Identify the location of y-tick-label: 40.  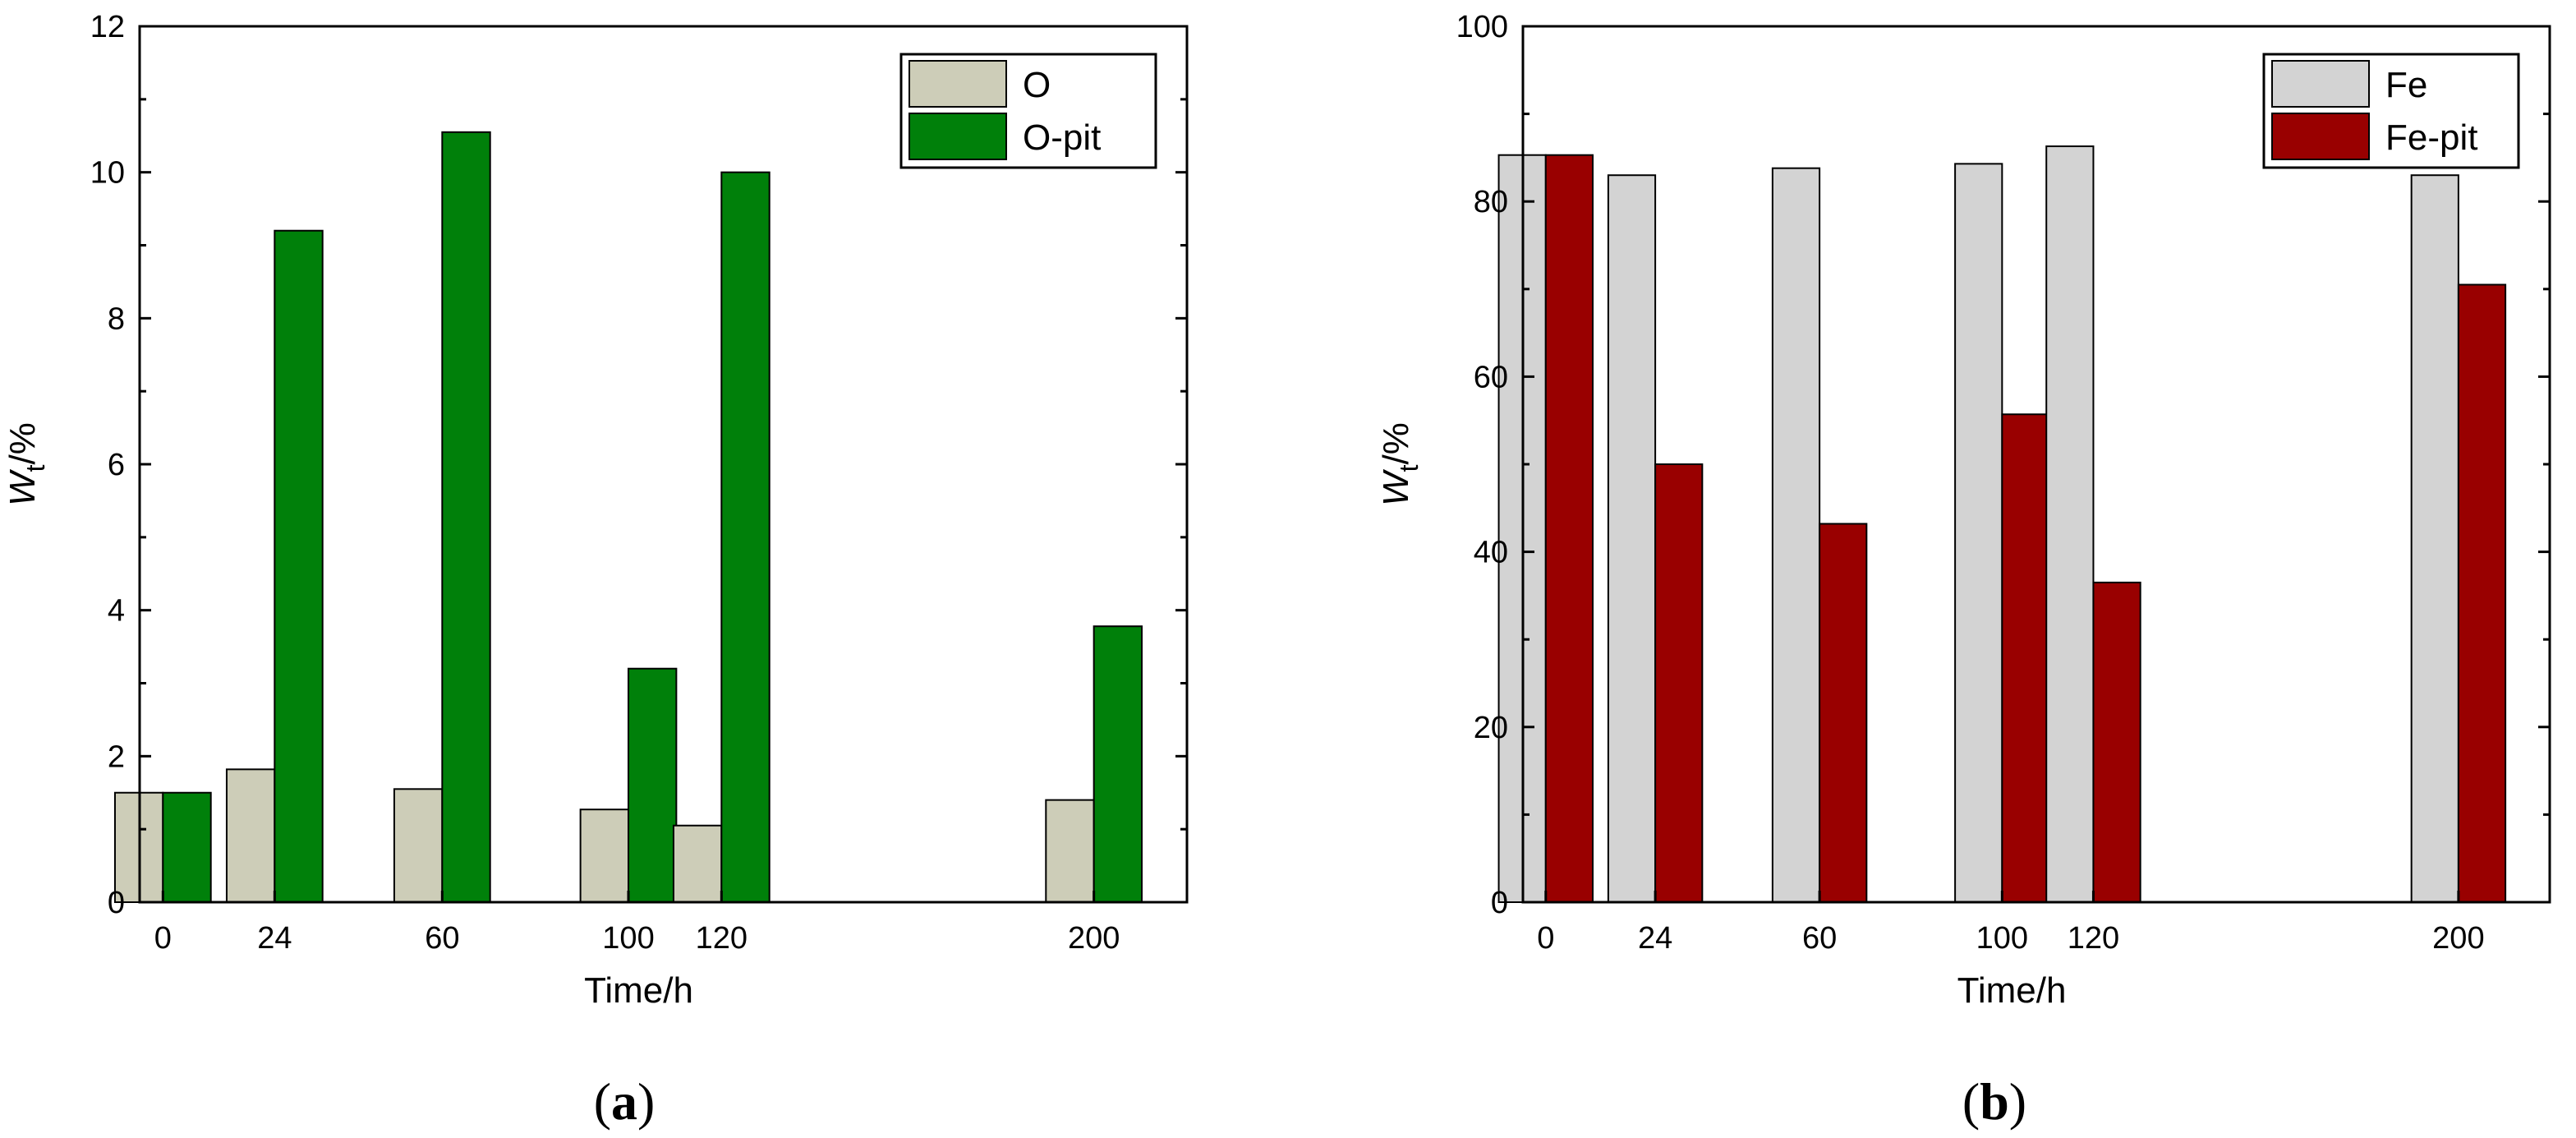
(1491, 553).